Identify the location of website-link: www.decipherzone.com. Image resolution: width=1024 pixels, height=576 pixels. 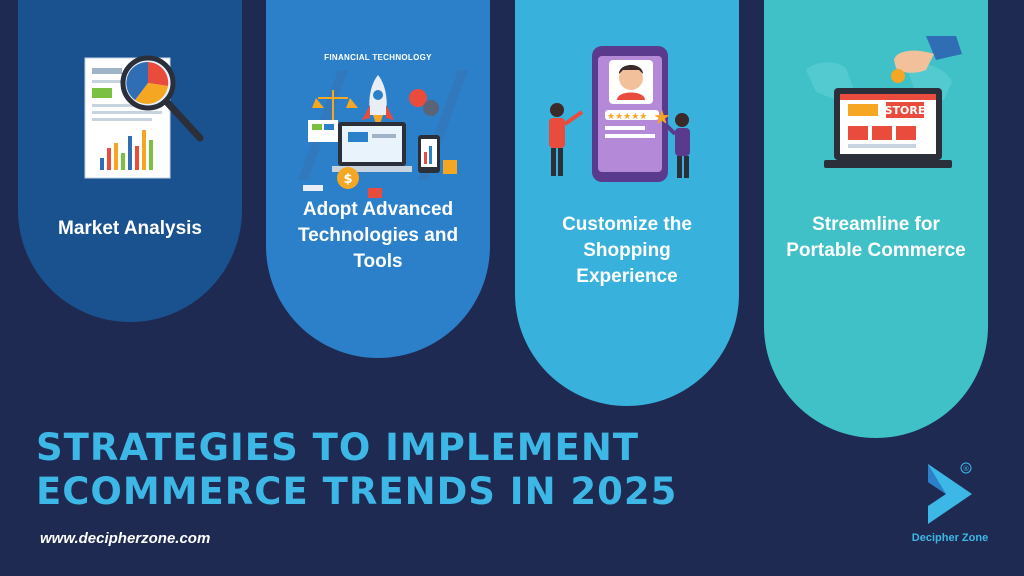
(125, 538).